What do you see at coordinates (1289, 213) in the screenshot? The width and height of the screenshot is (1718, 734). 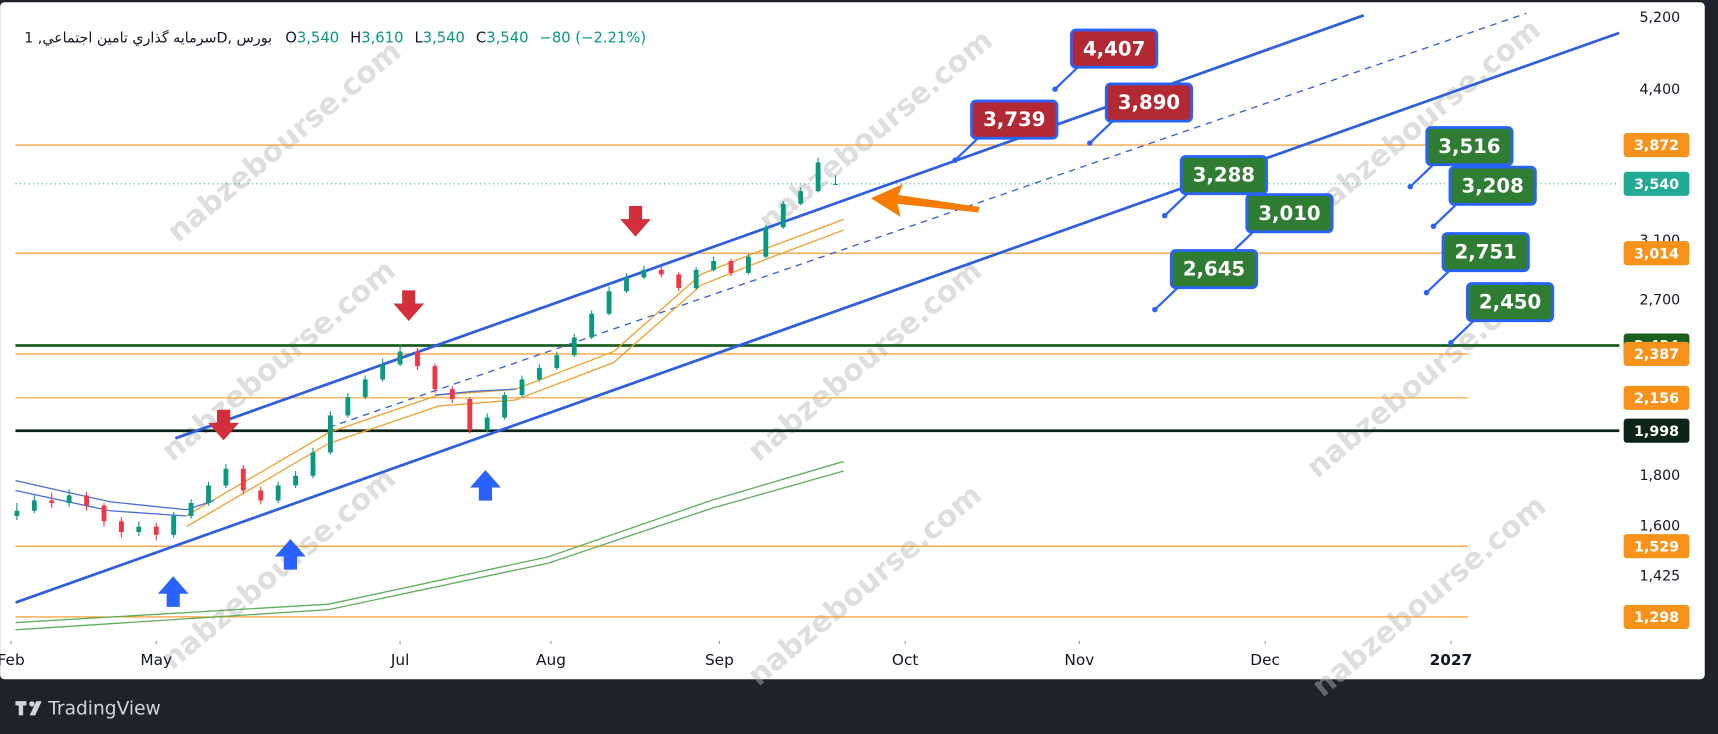 I see `callout-label: 3,010` at bounding box center [1289, 213].